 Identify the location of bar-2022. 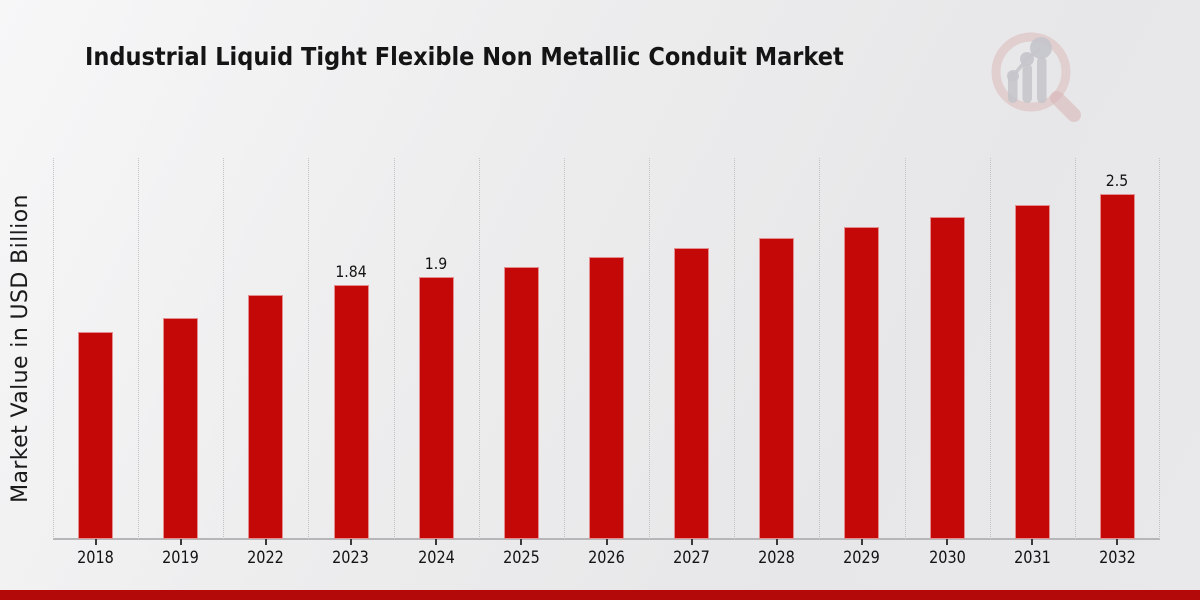
(265, 417).